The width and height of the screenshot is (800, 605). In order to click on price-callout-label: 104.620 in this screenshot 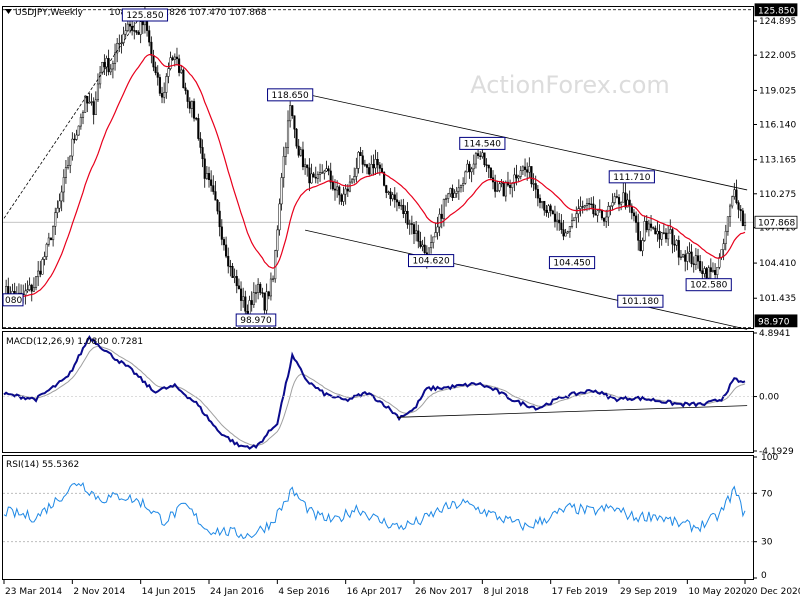, I will do `click(430, 262)`.